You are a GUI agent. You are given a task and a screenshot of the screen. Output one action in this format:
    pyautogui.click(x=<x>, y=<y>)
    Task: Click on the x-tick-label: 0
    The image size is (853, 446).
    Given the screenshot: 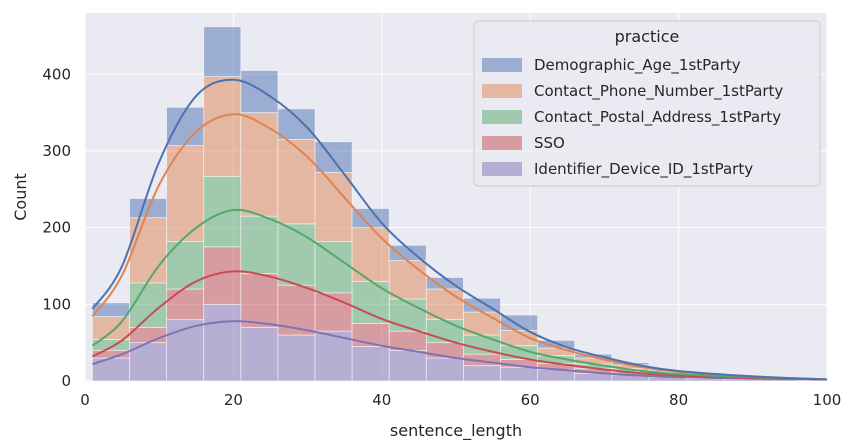 What is the action you would take?
    pyautogui.click(x=85, y=400)
    